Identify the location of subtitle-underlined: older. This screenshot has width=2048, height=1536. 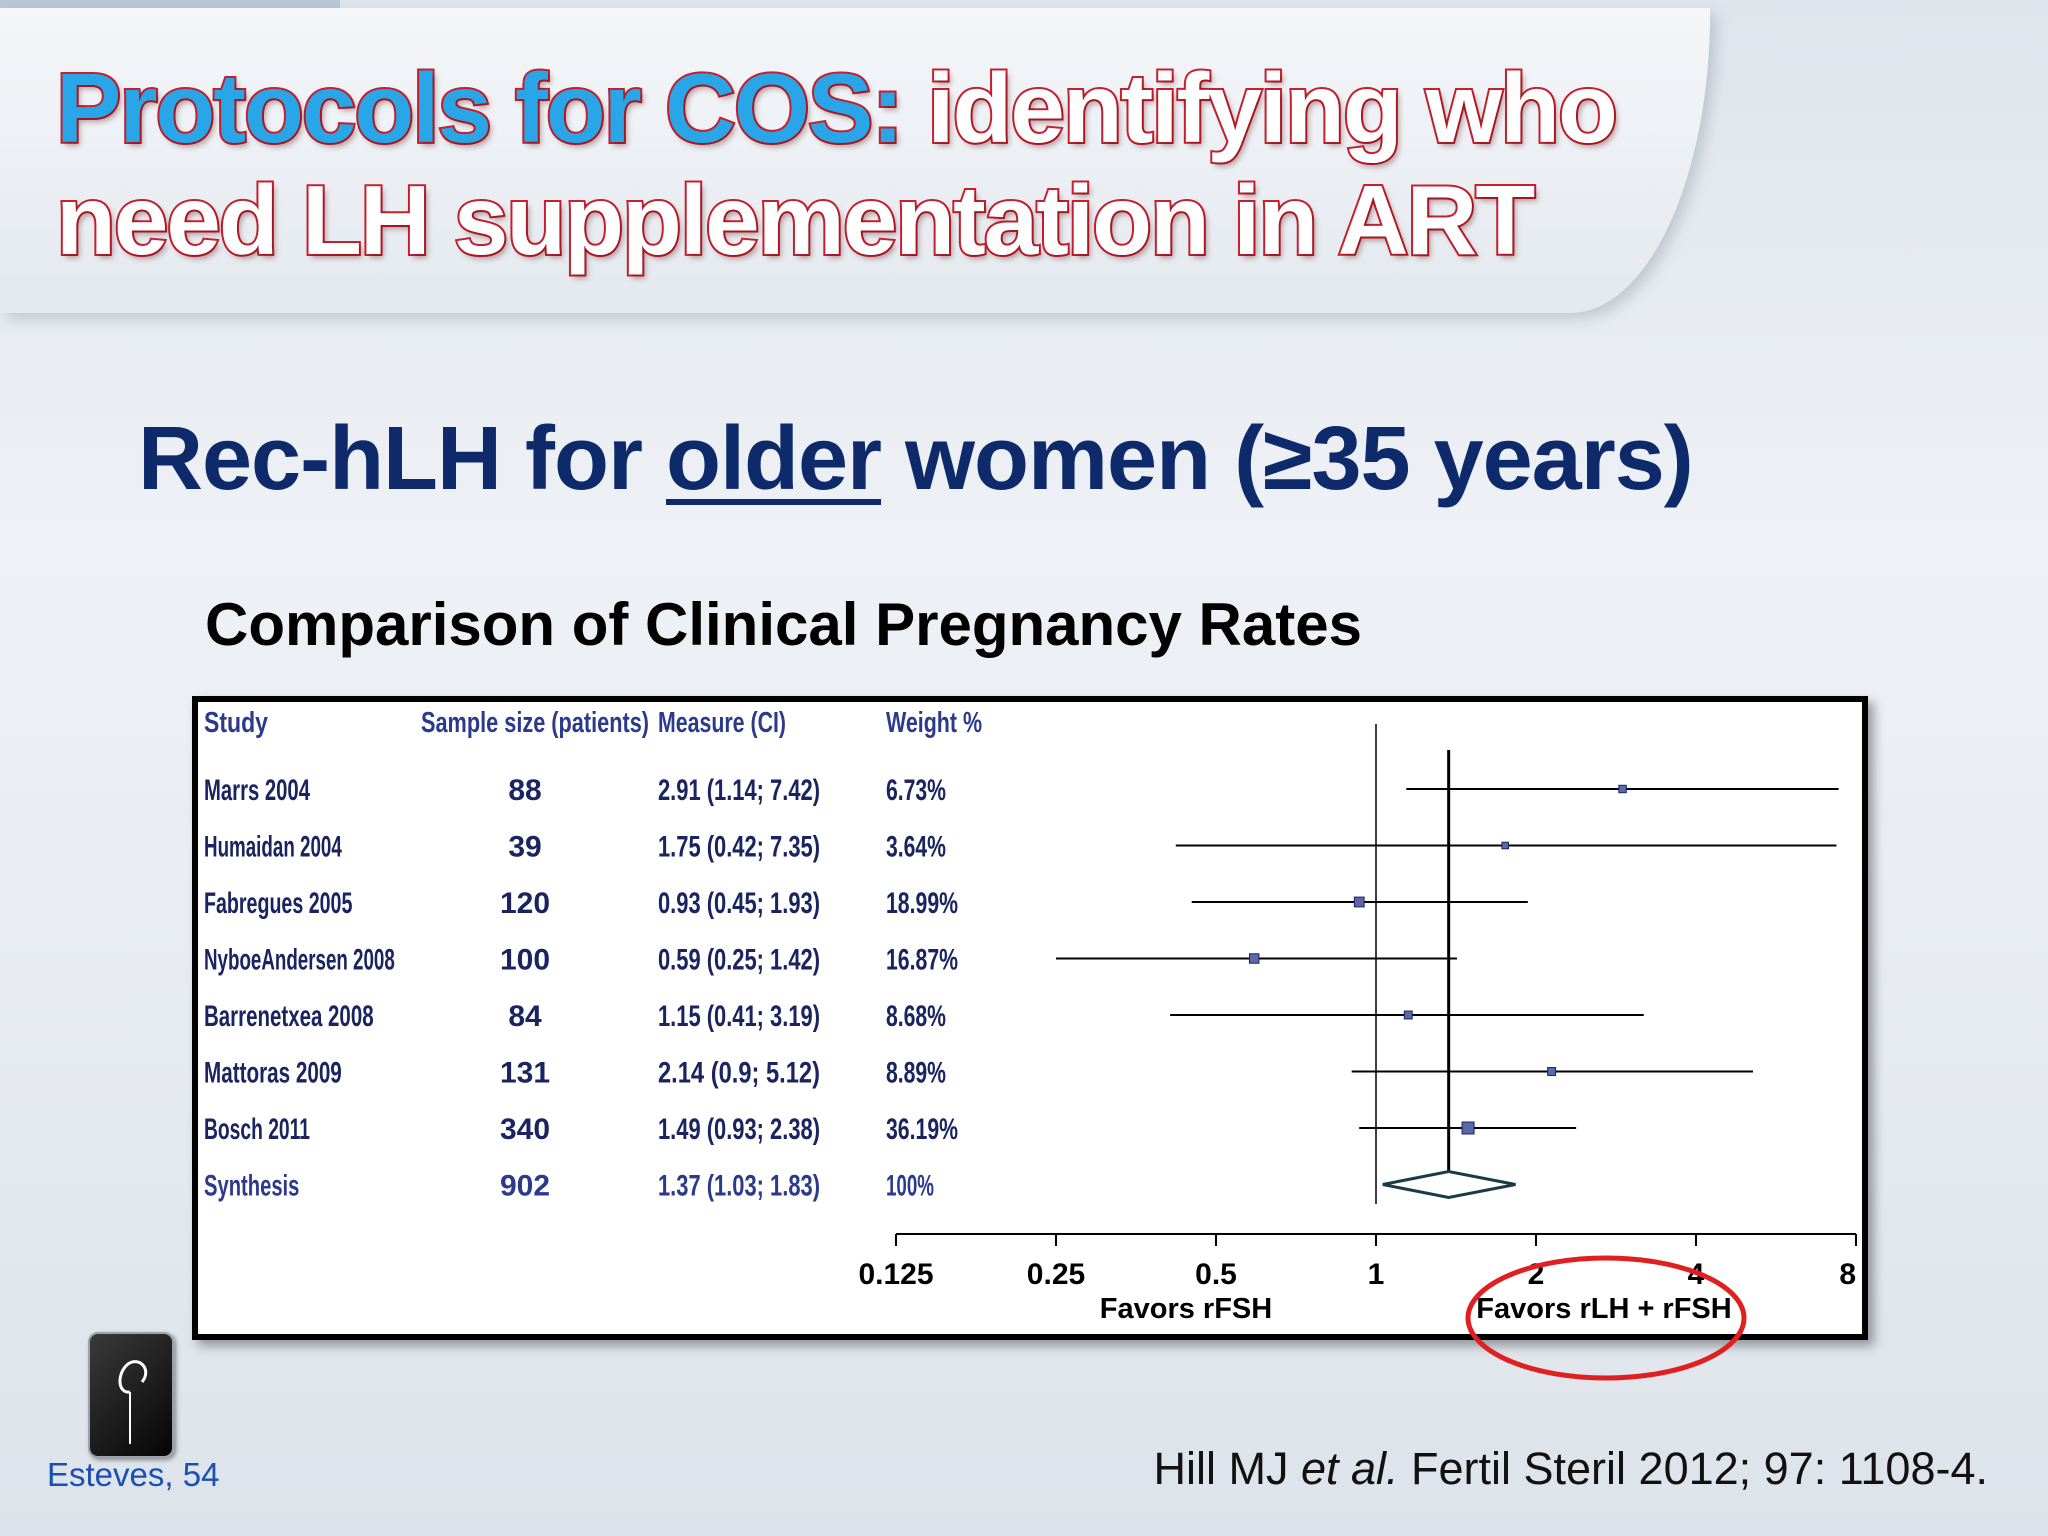
(774, 459).